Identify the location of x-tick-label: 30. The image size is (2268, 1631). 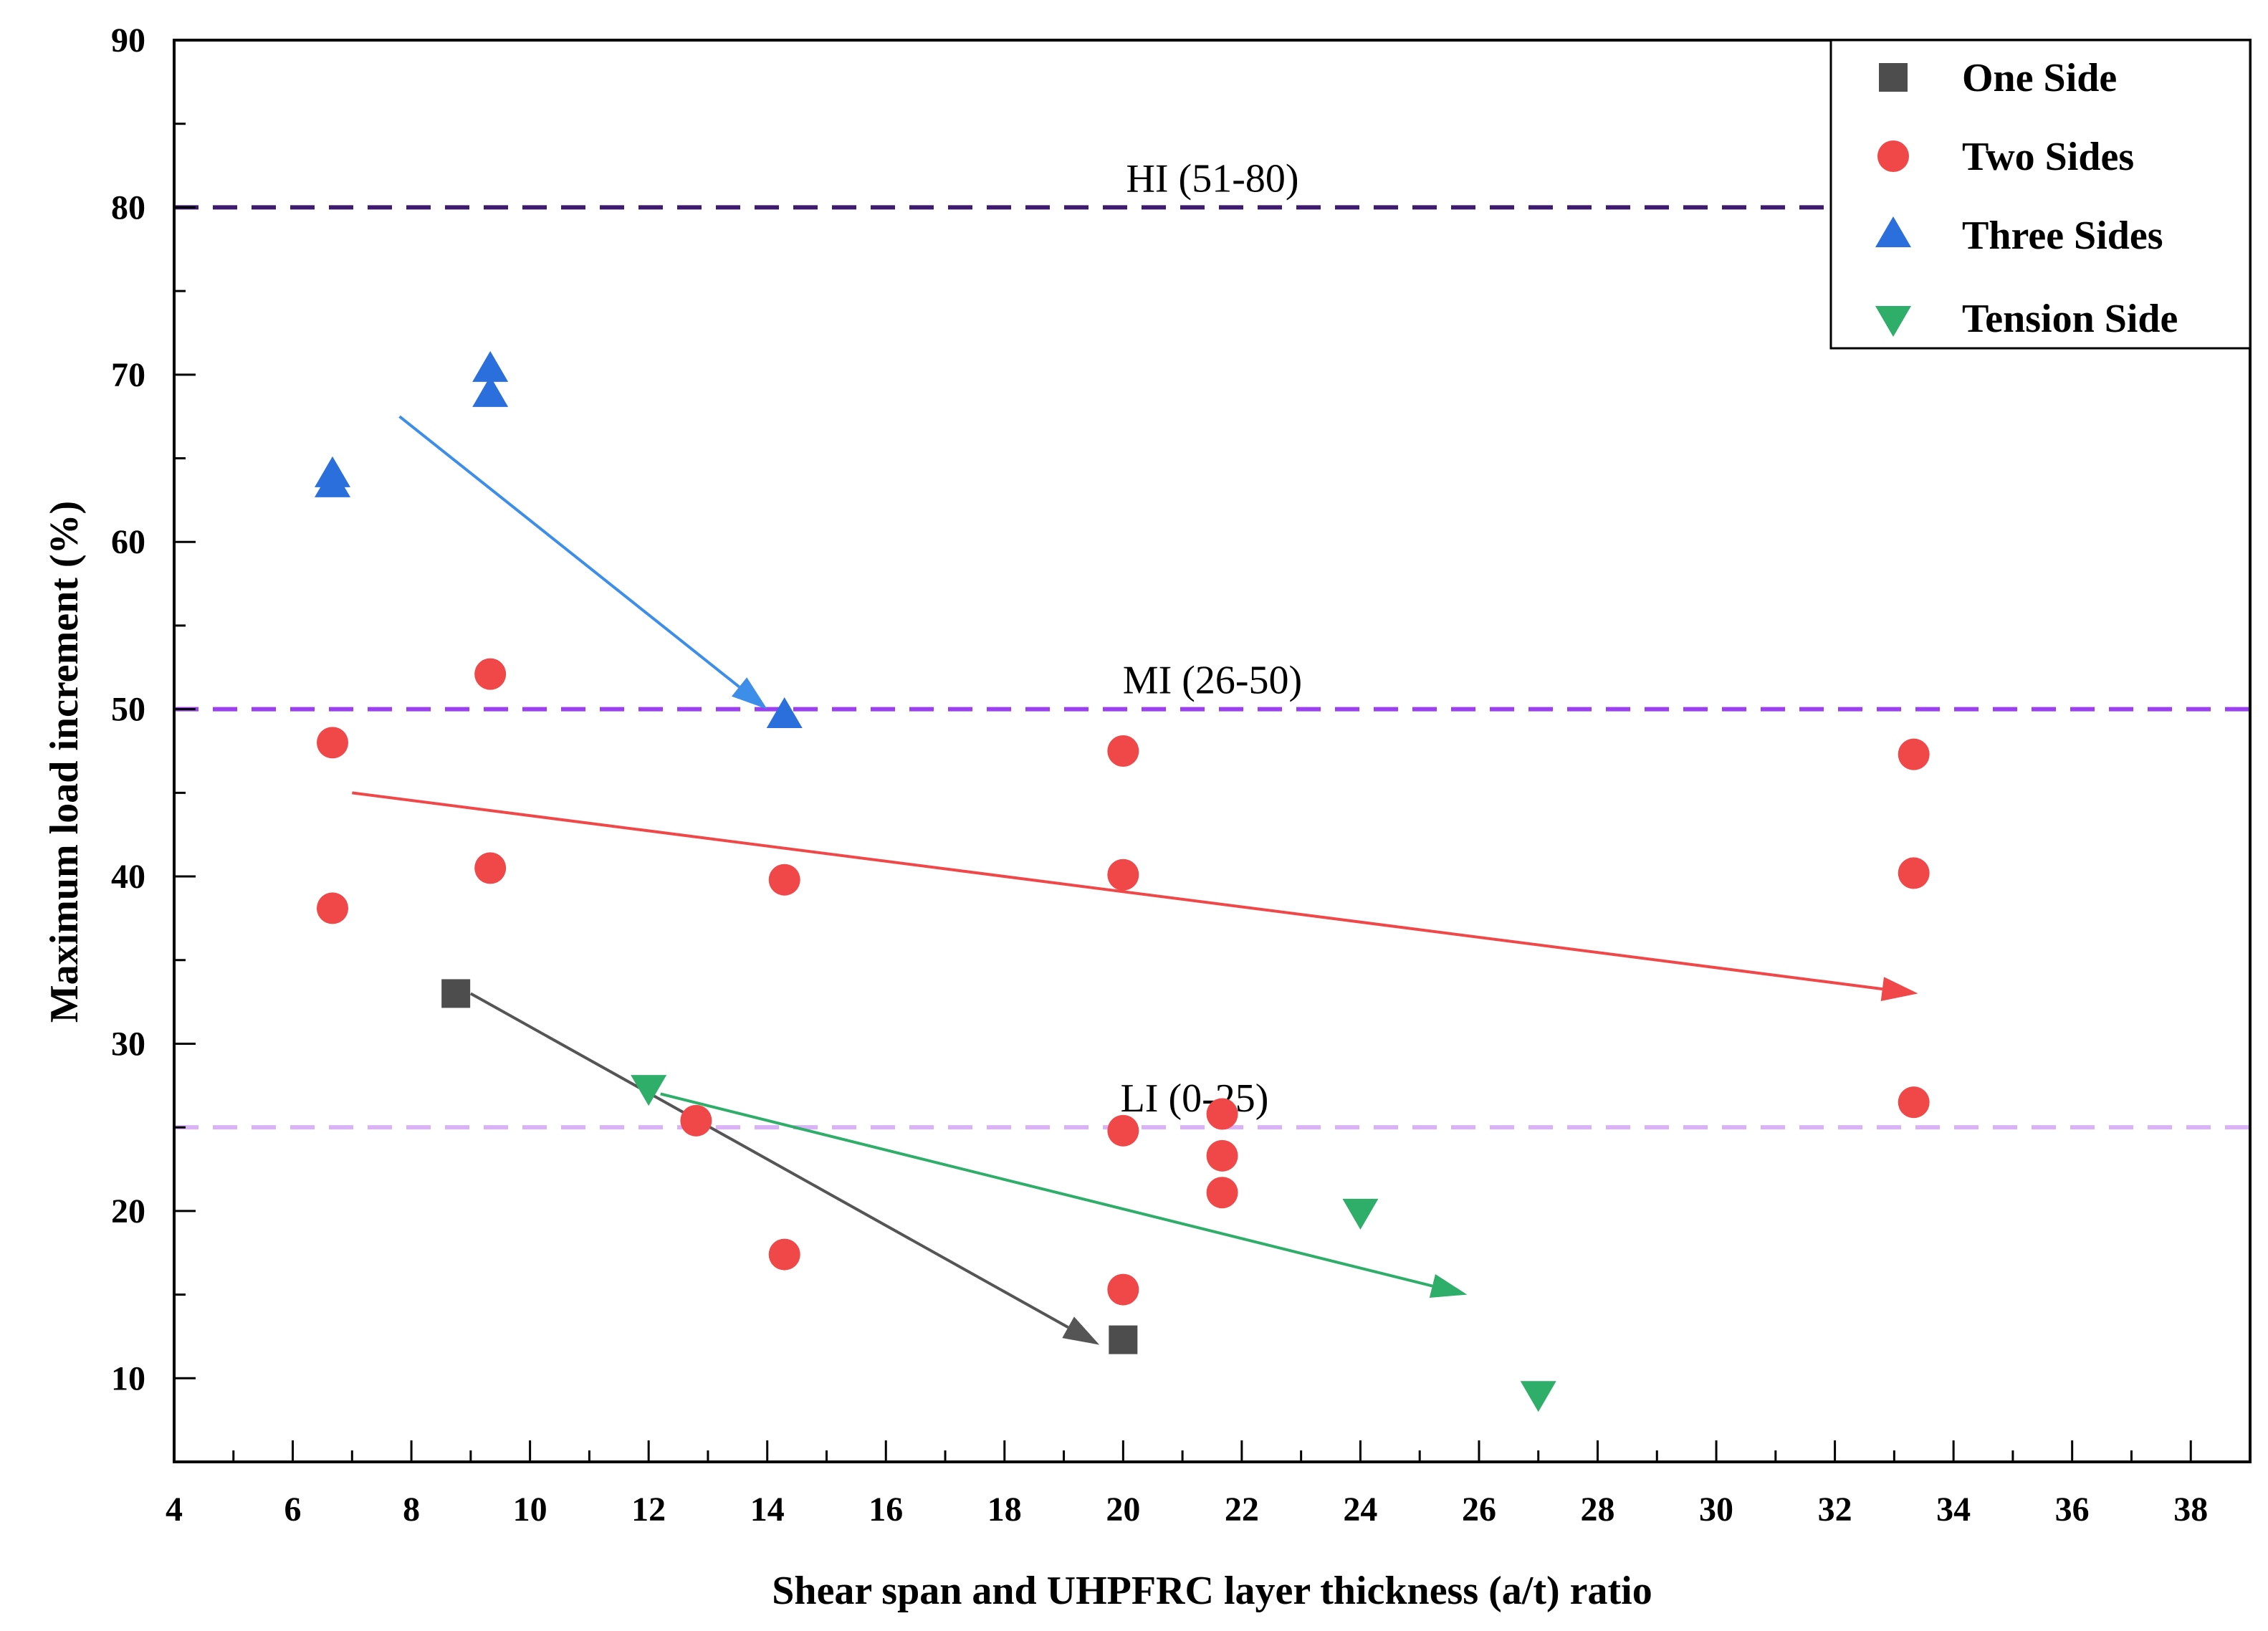
(1716, 1510).